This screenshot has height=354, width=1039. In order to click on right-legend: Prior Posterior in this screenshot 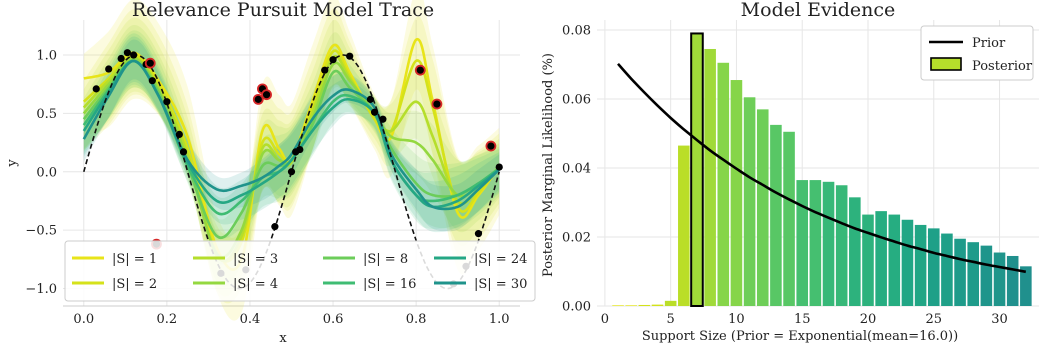, I will do `click(977, 53)`.